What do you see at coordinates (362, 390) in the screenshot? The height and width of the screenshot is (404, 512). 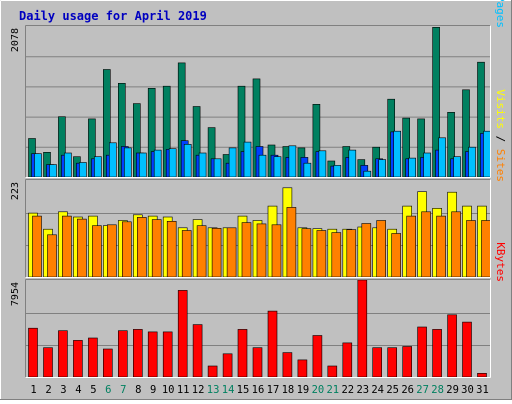 I see `day-label-23: 23` at bounding box center [362, 390].